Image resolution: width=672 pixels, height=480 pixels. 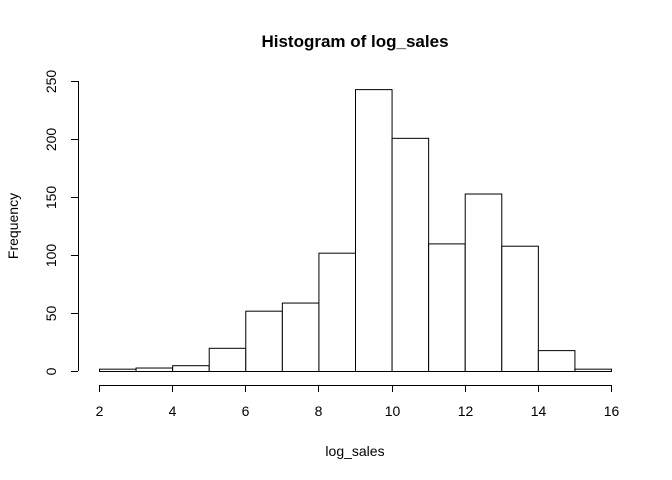 What do you see at coordinates (393, 411) in the screenshot?
I see `x-tick-label: 10` at bounding box center [393, 411].